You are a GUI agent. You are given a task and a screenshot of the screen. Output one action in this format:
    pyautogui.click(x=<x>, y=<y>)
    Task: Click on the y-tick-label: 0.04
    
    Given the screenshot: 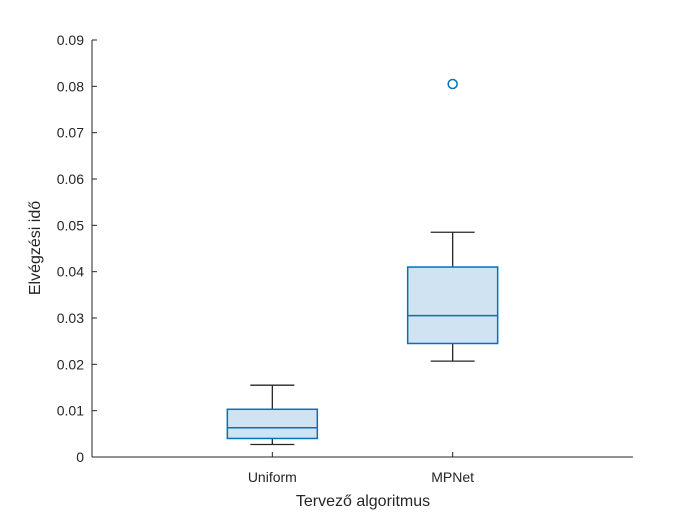 What is the action you would take?
    pyautogui.click(x=70, y=272)
    